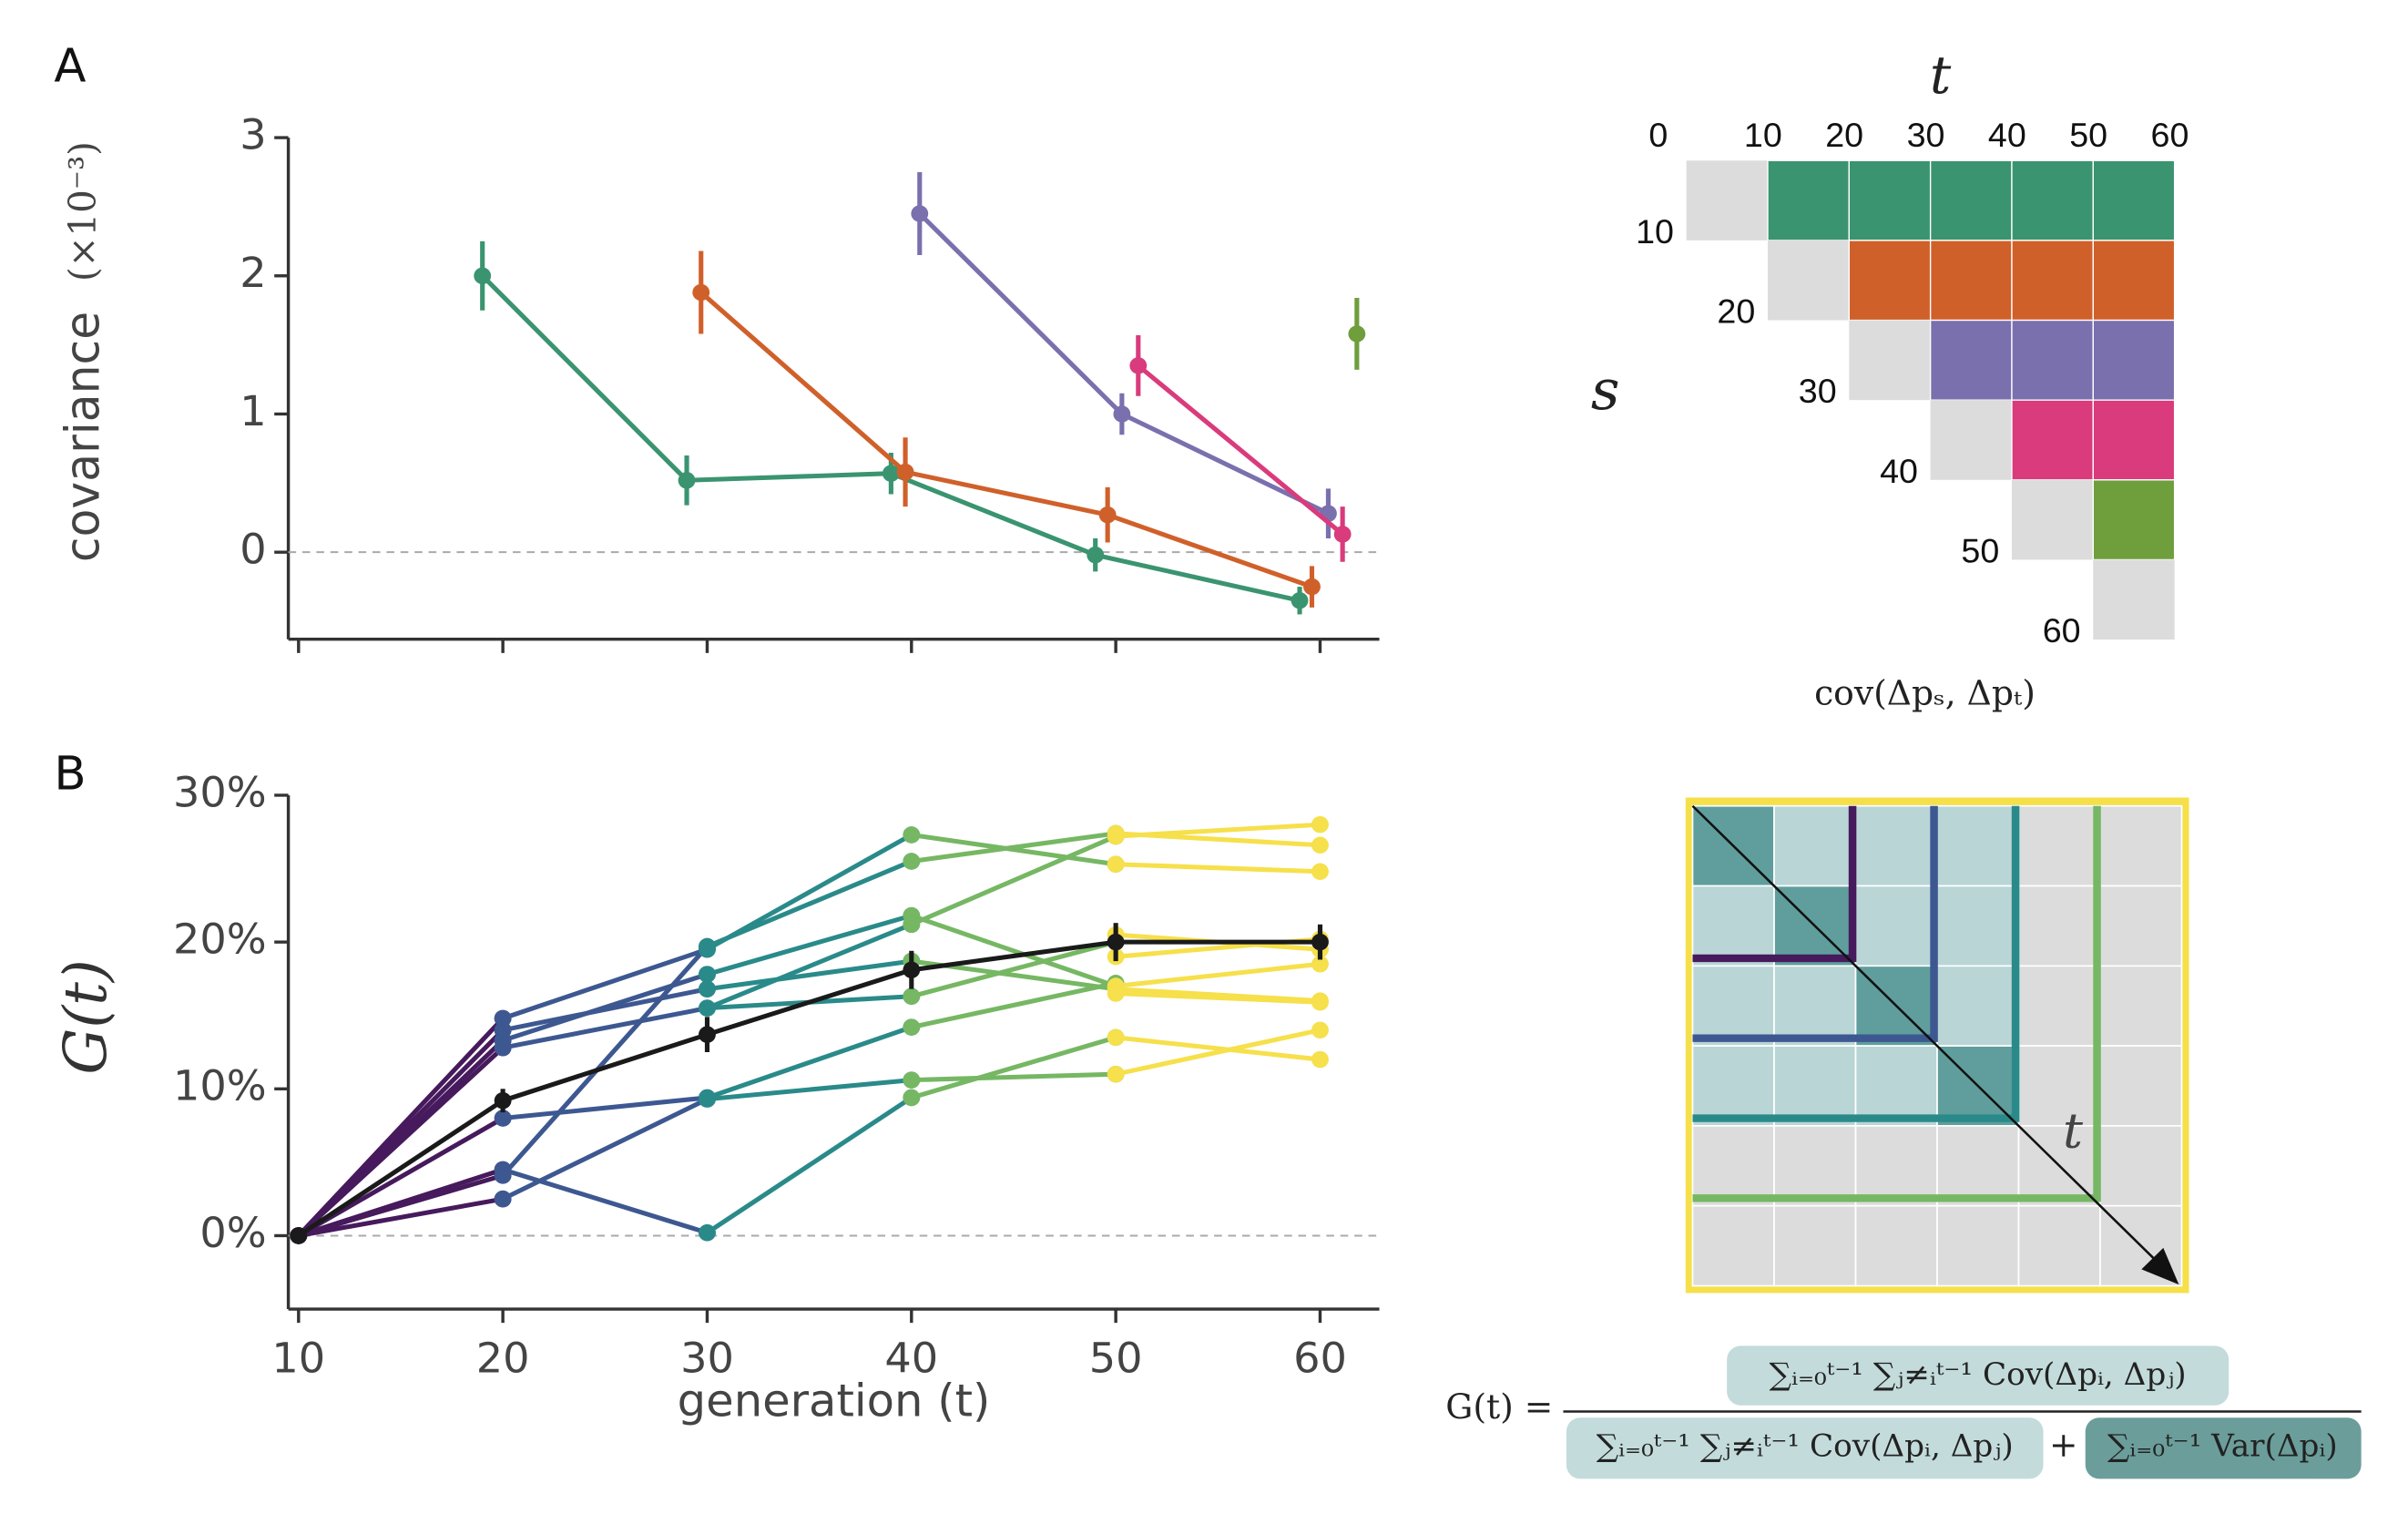  Describe the element at coordinates (911, 1358) in the screenshot. I see `x-tick-label: 40` at that location.